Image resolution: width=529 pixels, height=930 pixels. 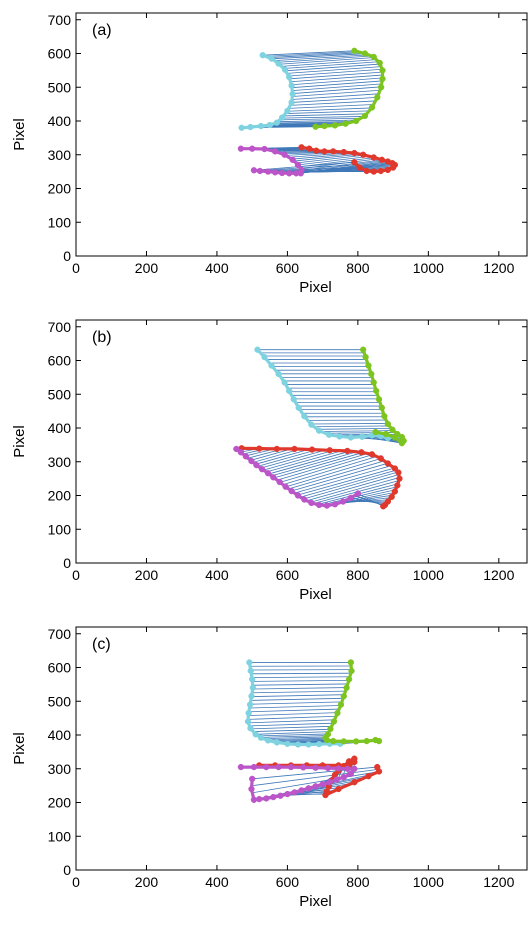 I want to click on x-tick-label: 600, so click(x=288, y=882).